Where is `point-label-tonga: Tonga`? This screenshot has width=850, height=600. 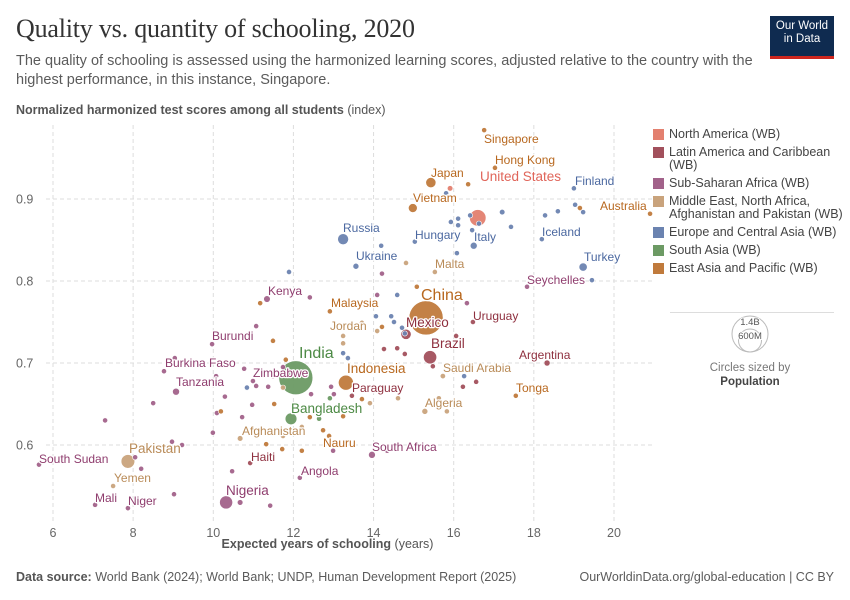
point-label-tonga: Tonga is located at coordinates (532, 388).